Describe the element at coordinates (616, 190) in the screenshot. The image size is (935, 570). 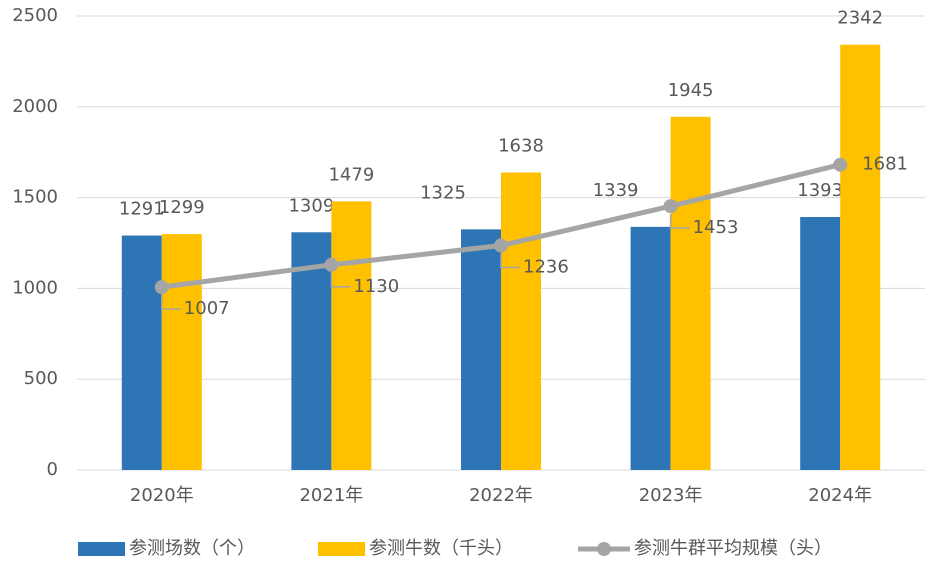
I see `data-label: 1339` at that location.